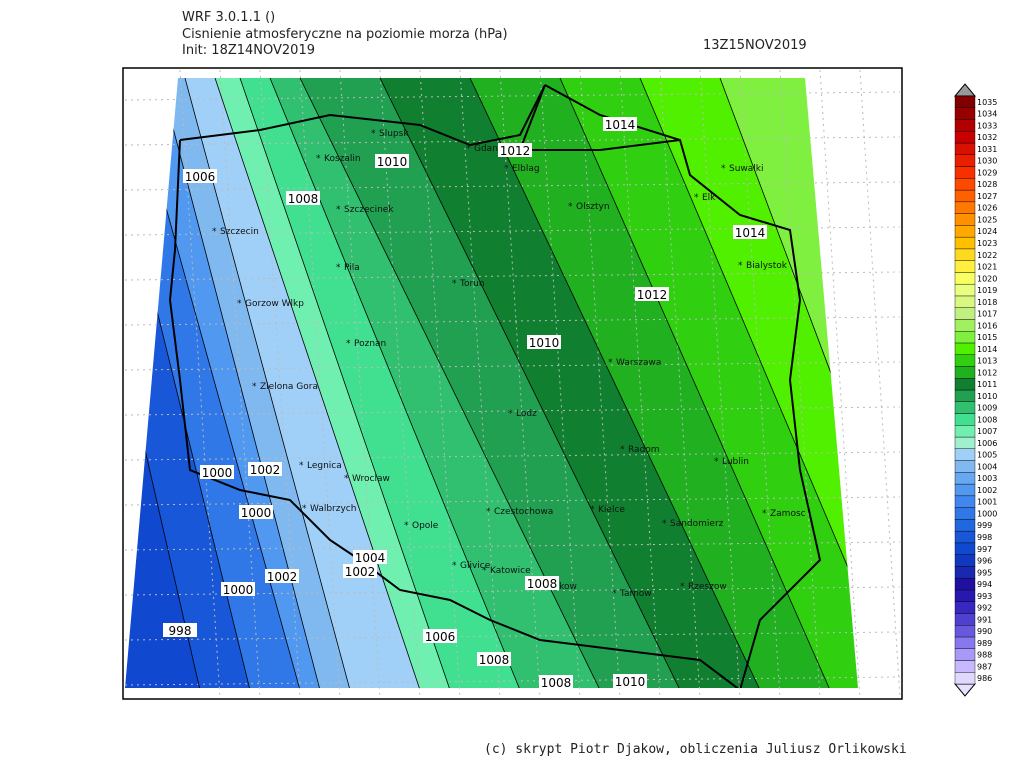  I want to click on isobar-label: 1000, so click(238, 590).